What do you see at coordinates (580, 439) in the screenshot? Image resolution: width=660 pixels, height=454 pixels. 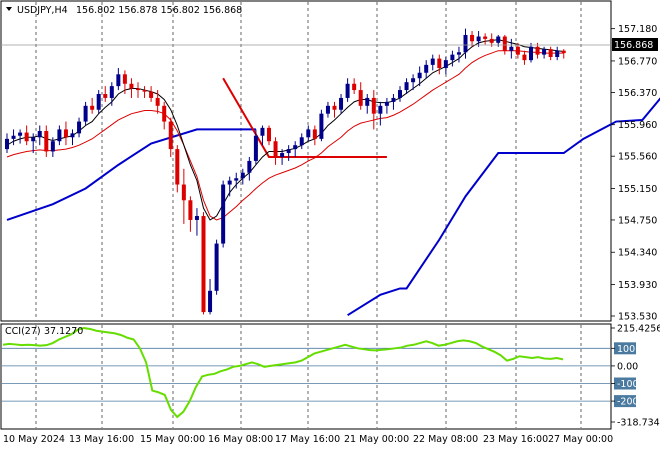 I see `time-label: 27 May 00:00` at bounding box center [580, 439].